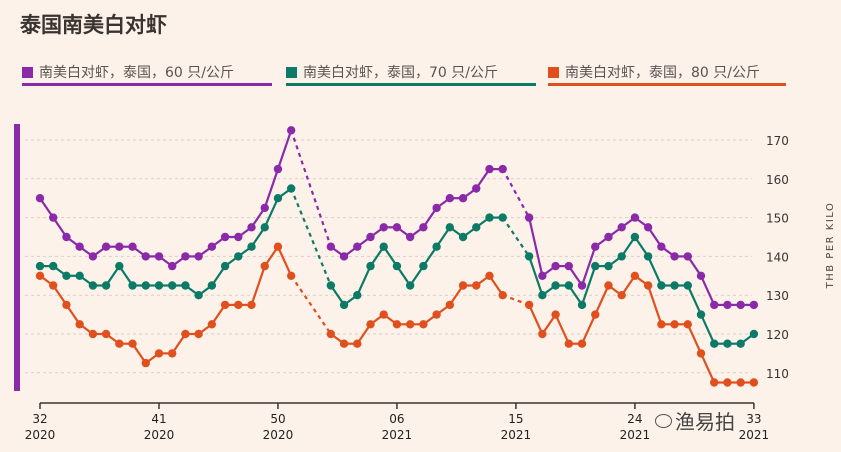  I want to click on x-tick-year: 2020, so click(278, 435).